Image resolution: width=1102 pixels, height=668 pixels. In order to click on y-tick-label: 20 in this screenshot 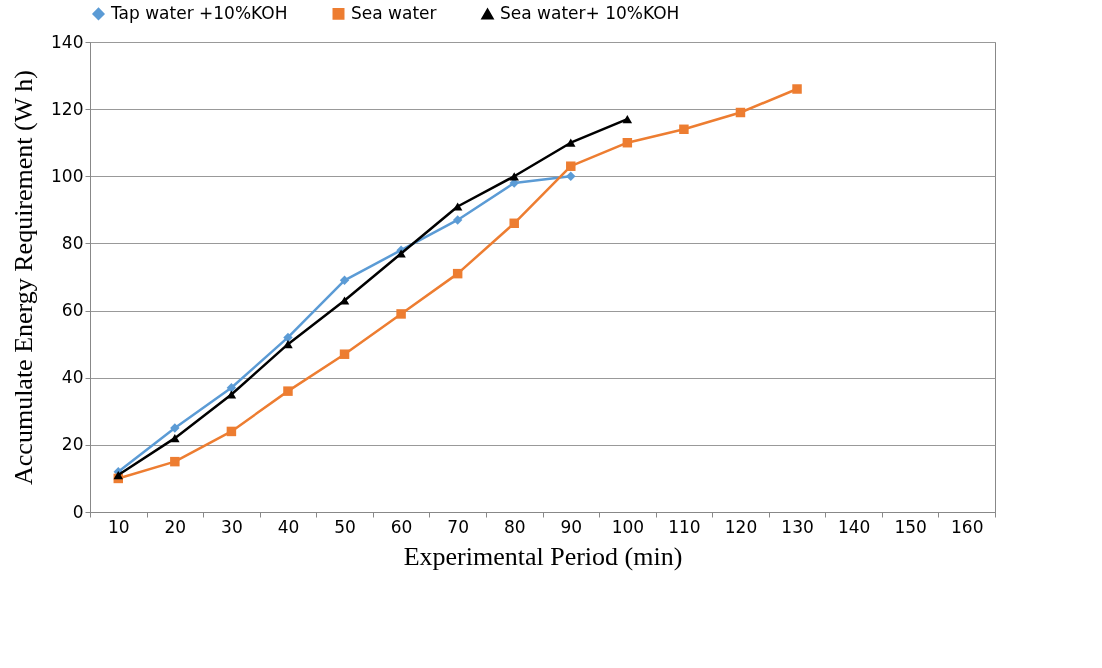, I will do `click(72, 444)`.